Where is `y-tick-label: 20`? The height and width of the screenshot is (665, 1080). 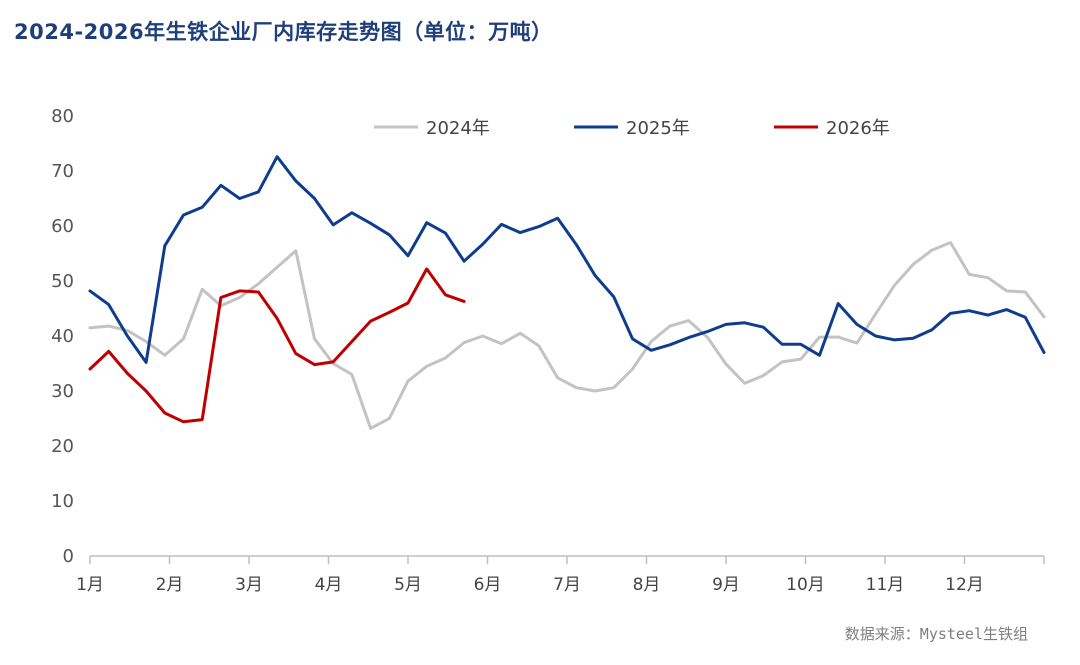 y-tick-label: 20 is located at coordinates (62, 446).